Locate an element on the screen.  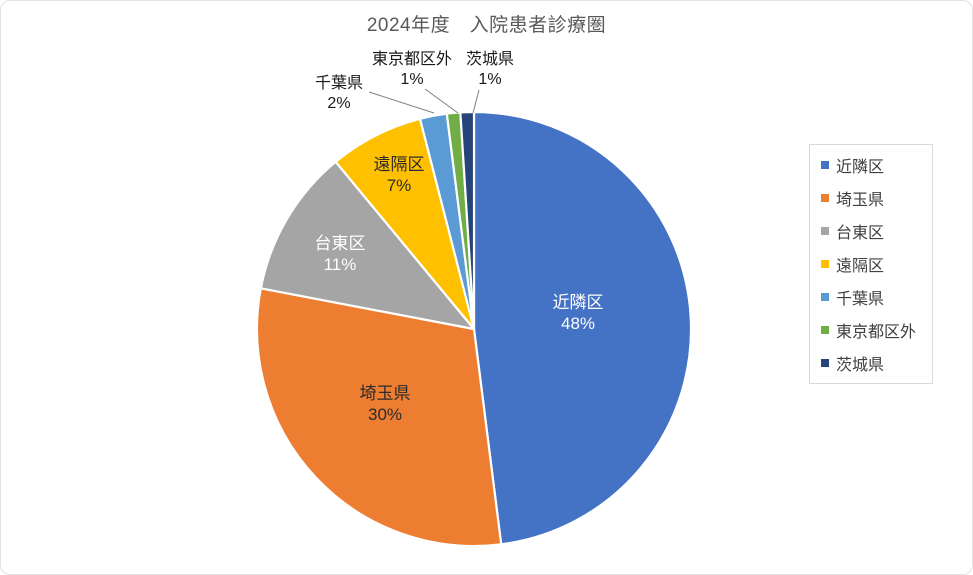
legend-label: 東京都区外 is located at coordinates (876, 333).